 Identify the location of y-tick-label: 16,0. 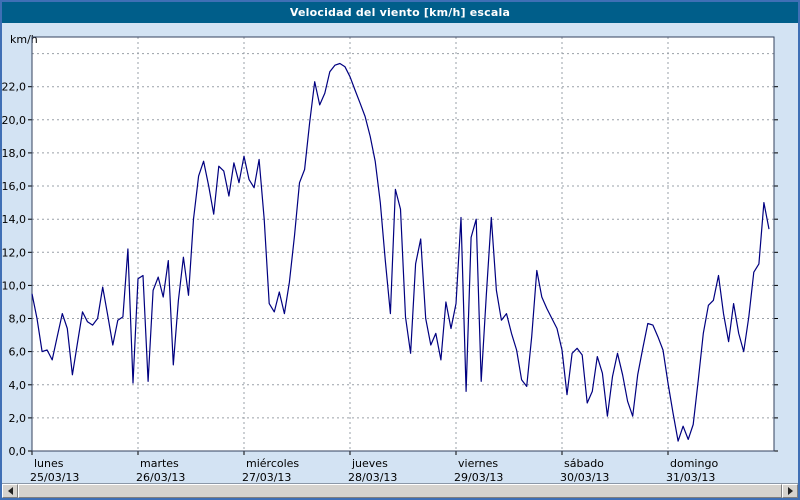
(14, 186).